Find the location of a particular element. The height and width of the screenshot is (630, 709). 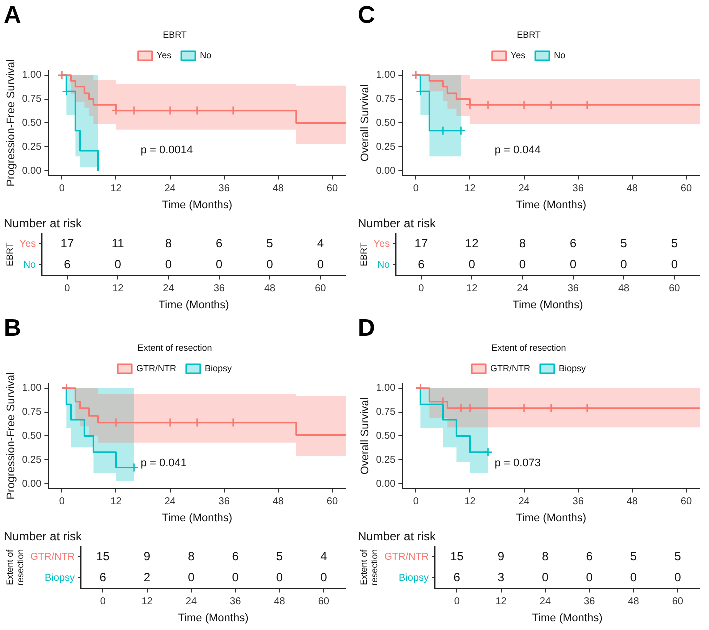

legend-label: GTR/NTR is located at coordinates (156, 369).